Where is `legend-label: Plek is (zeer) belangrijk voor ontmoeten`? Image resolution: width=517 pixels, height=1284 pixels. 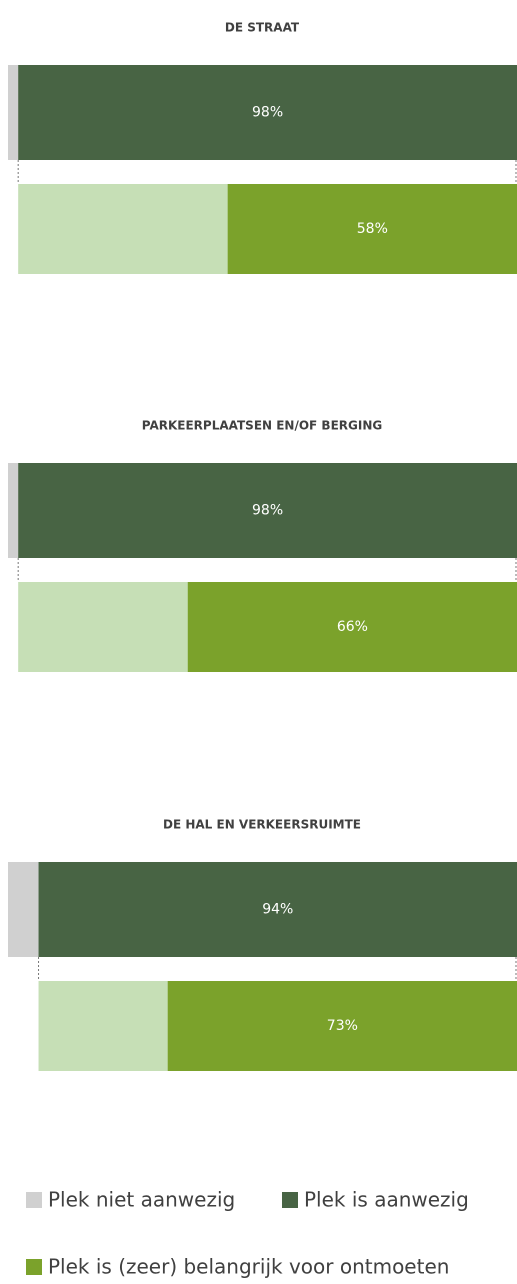 legend-label: Plek is (zeer) belangrijk voor ontmoeten is located at coordinates (248, 1267).